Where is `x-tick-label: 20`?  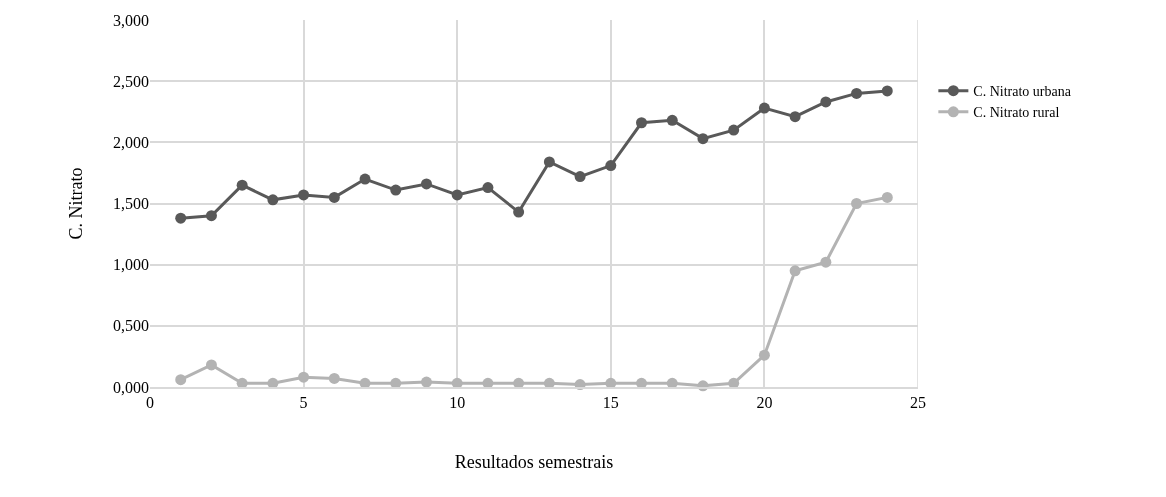 x-tick-label: 20 is located at coordinates (764, 402).